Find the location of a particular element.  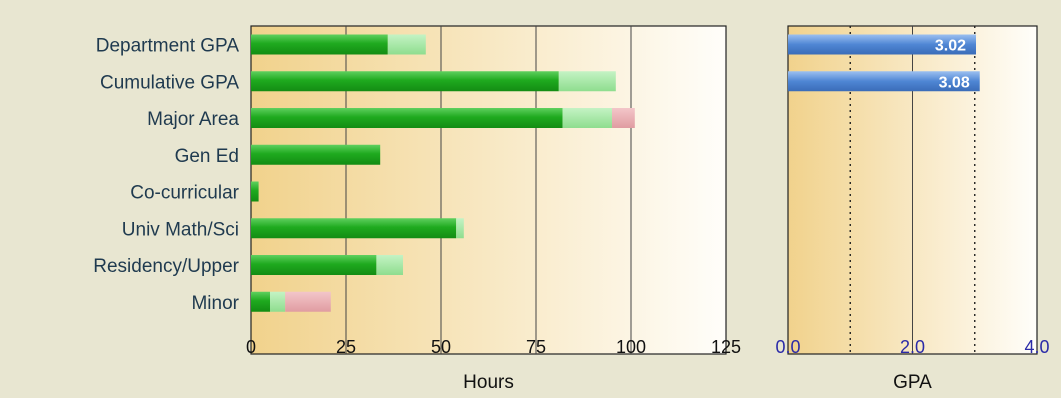

category-label-gen-ed: Gen Ed is located at coordinates (207, 156).